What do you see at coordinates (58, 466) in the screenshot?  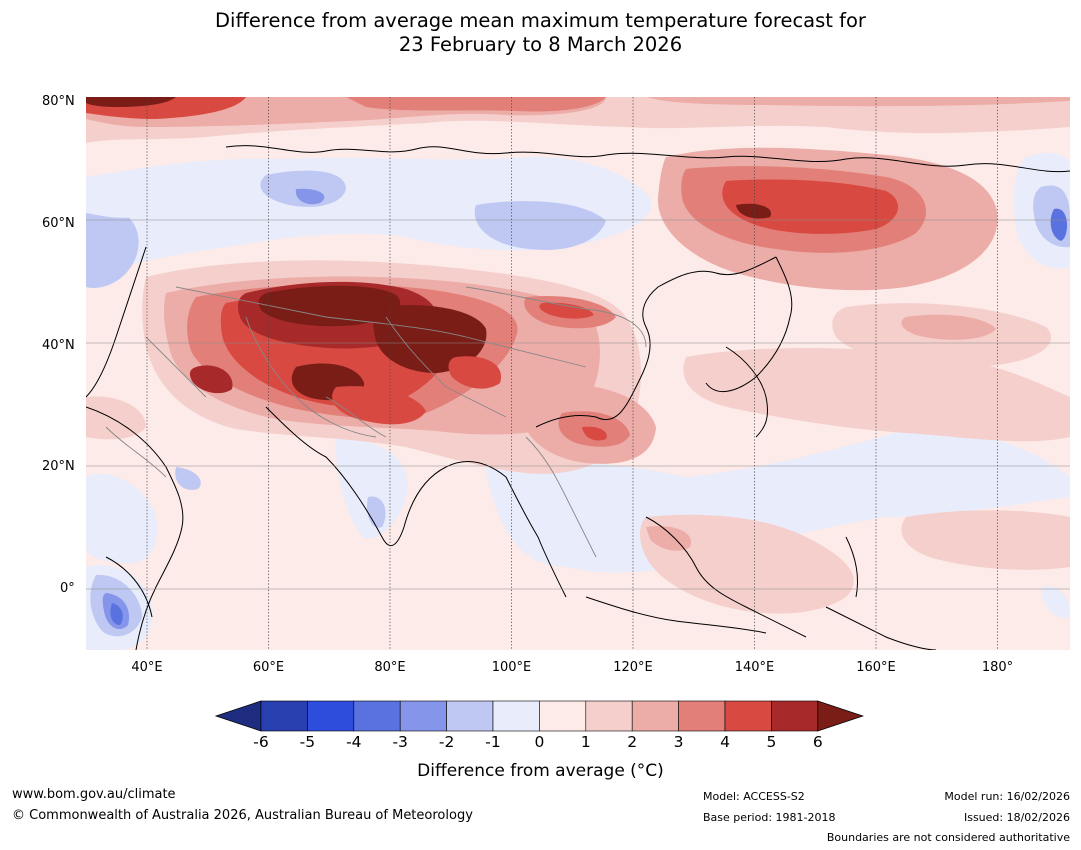 I see `lat-label-20n: 20°N` at bounding box center [58, 466].